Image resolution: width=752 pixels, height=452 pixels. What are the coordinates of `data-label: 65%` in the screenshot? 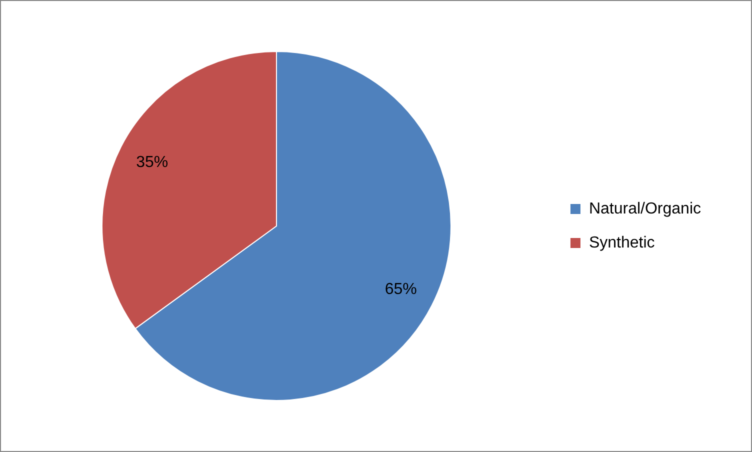 It's located at (400, 289).